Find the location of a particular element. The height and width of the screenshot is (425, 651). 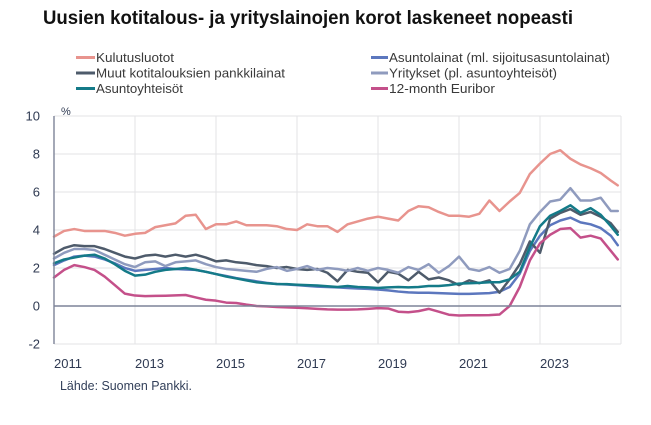

legend-label: Yritykset (pl. asuntoyhteisöt) is located at coordinates (473, 74).